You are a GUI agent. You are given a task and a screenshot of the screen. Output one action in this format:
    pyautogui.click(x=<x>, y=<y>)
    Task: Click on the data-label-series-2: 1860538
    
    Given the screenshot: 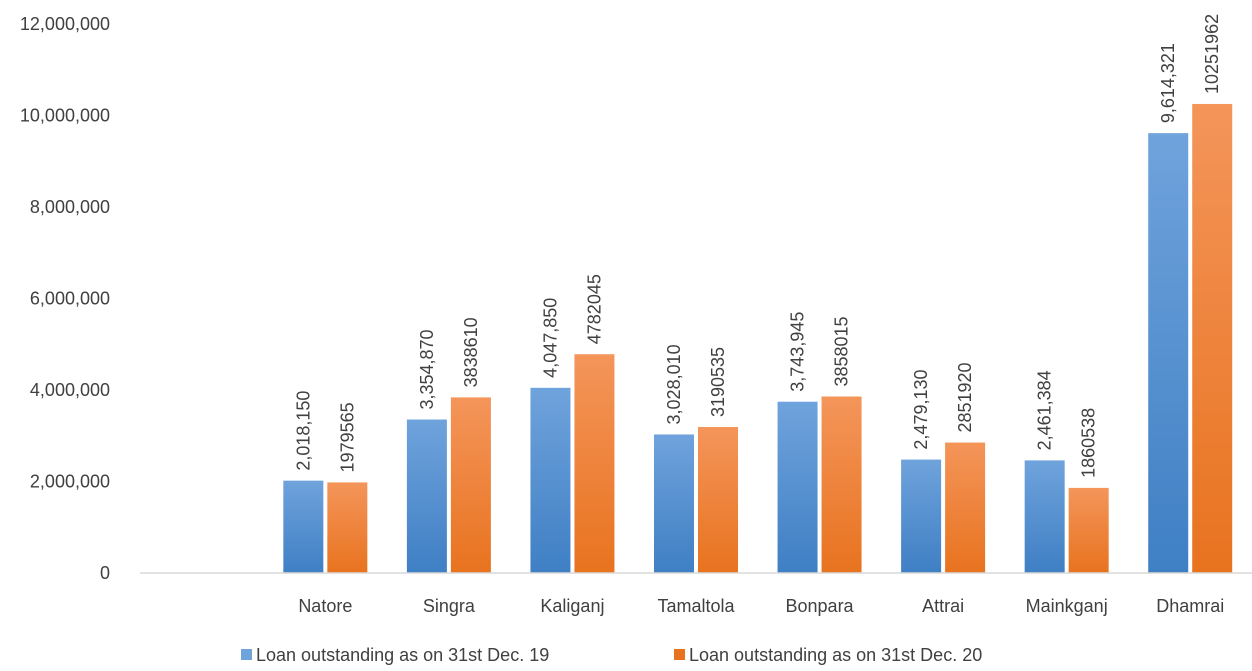 What is the action you would take?
    pyautogui.click(x=1089, y=443)
    